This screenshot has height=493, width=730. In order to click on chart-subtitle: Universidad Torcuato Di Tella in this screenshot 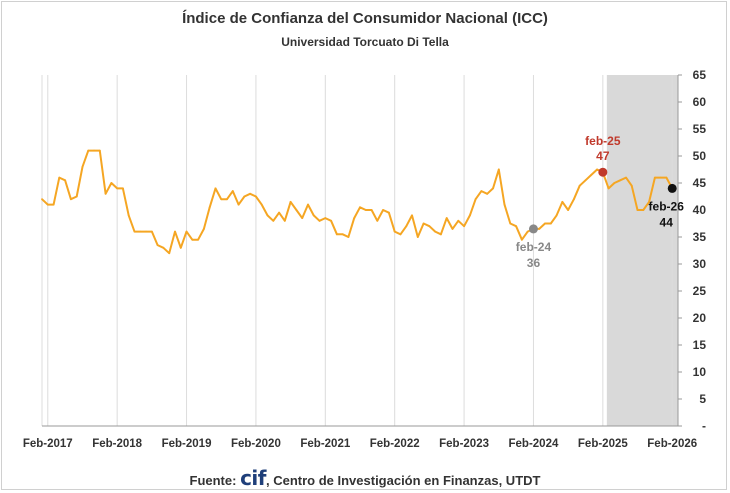, I will do `click(365, 42)`.